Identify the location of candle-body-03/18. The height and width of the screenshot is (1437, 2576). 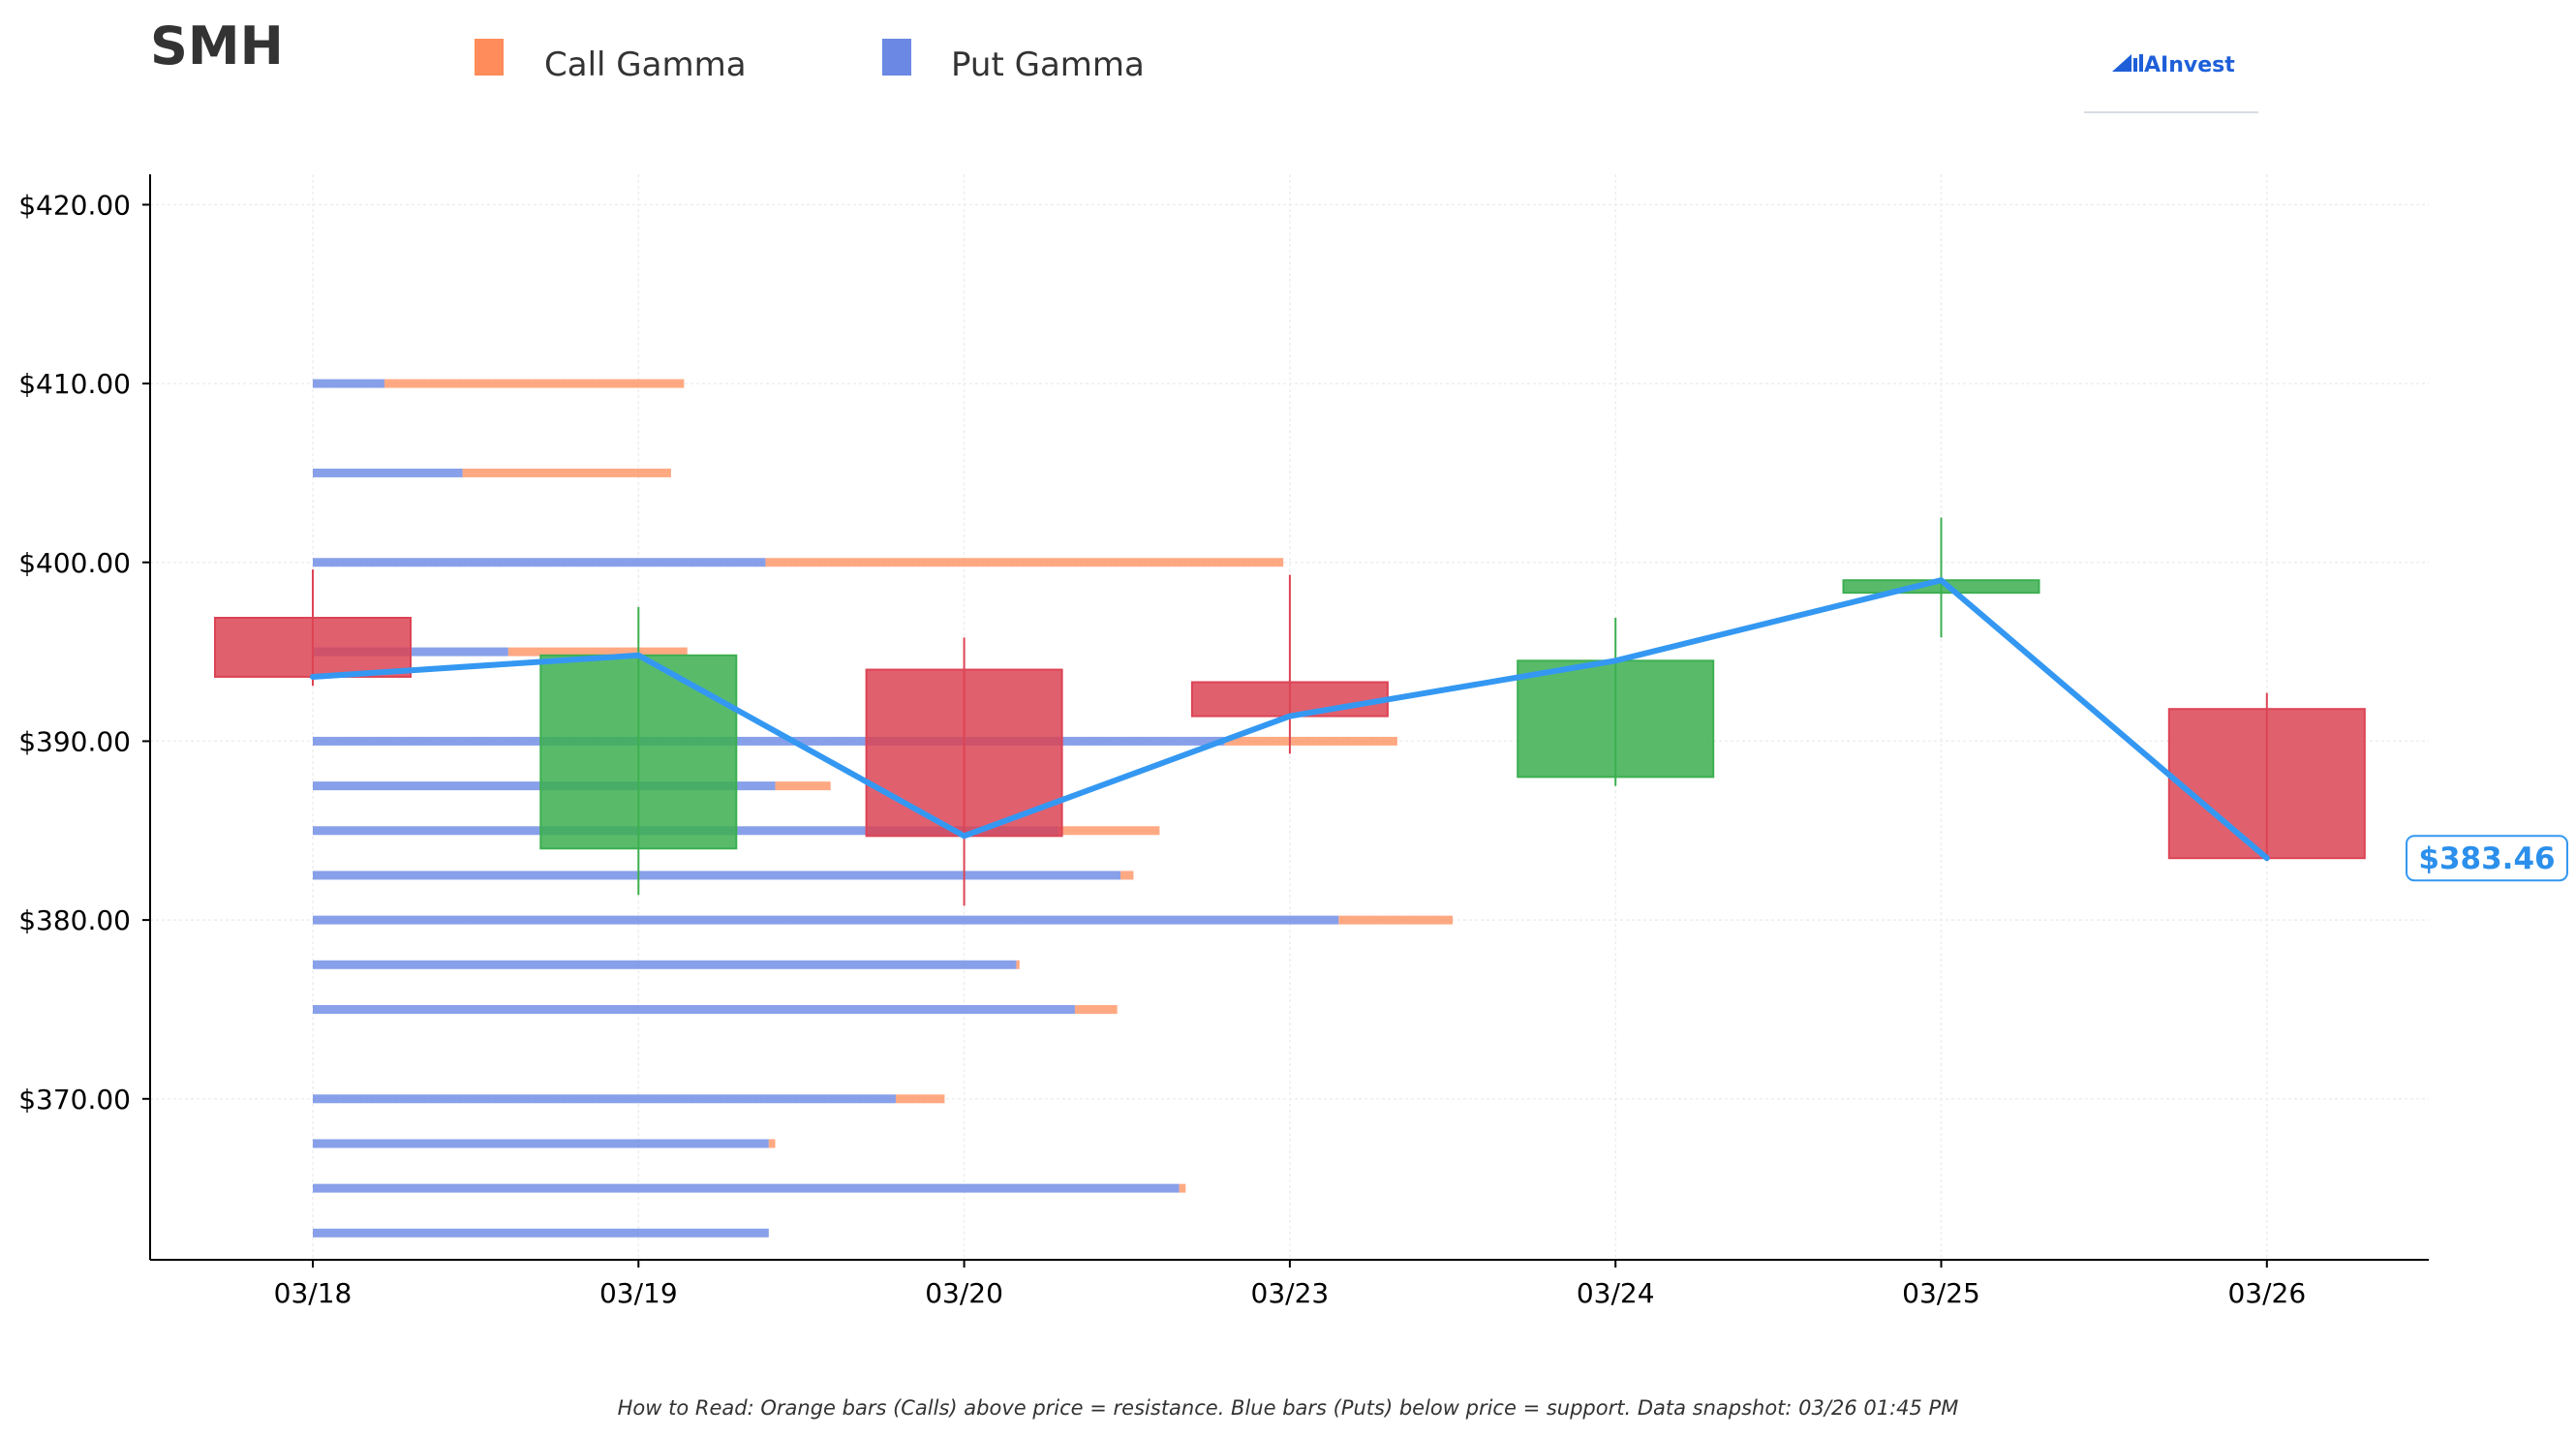
(313, 648).